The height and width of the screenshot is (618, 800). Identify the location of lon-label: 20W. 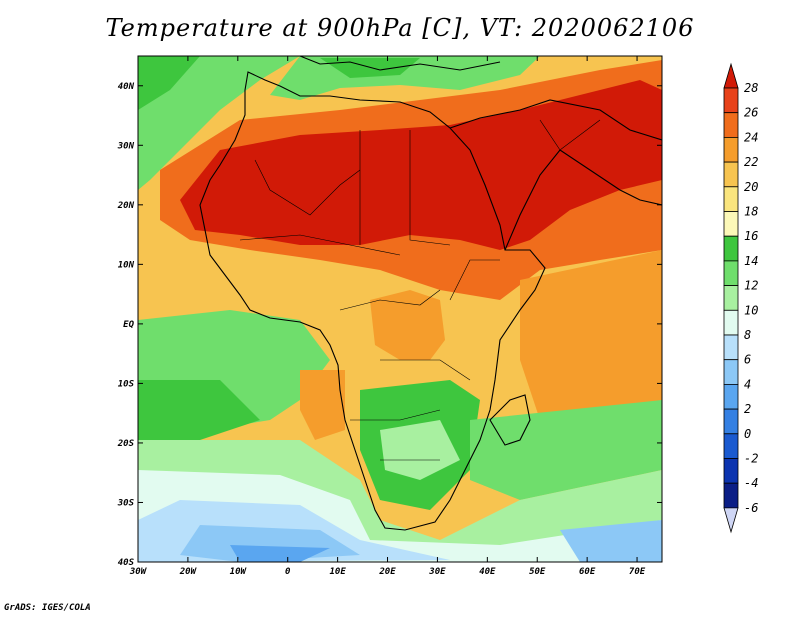
(188, 572).